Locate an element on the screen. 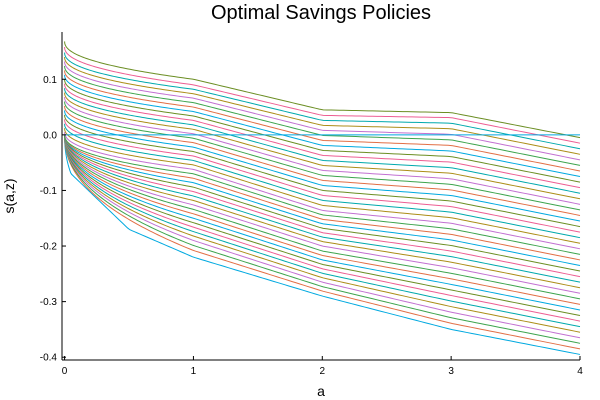 The image size is (600, 400). y-tick-label: -0.1 is located at coordinates (49, 191).